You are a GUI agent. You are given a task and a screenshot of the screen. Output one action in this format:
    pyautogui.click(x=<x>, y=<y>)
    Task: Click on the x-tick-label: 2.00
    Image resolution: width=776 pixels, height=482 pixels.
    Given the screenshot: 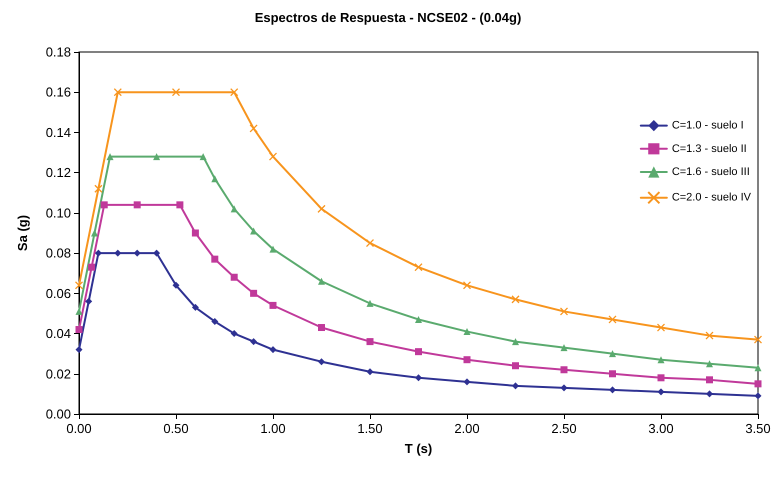 What is the action you would take?
    pyautogui.click(x=467, y=428)
    